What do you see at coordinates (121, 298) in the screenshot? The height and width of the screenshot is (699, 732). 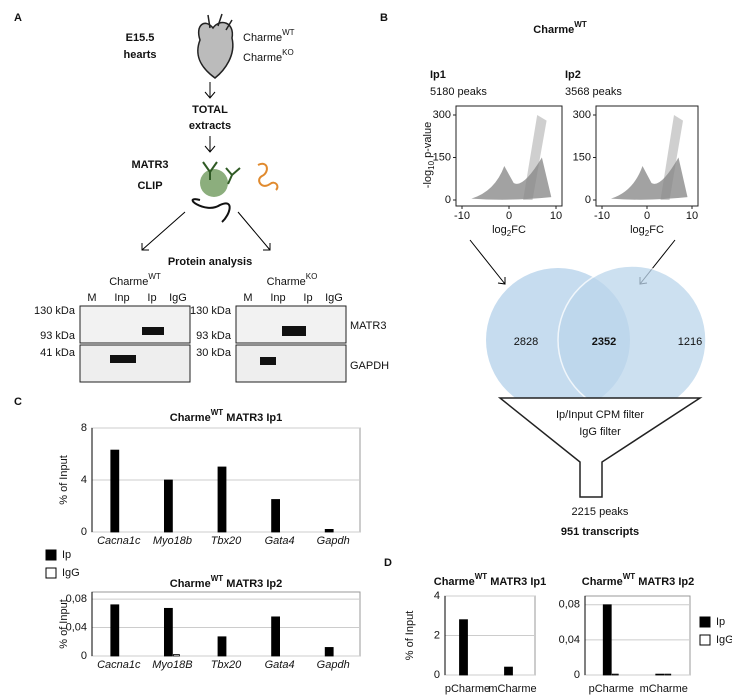 I see `lane-label: Inp` at bounding box center [121, 298].